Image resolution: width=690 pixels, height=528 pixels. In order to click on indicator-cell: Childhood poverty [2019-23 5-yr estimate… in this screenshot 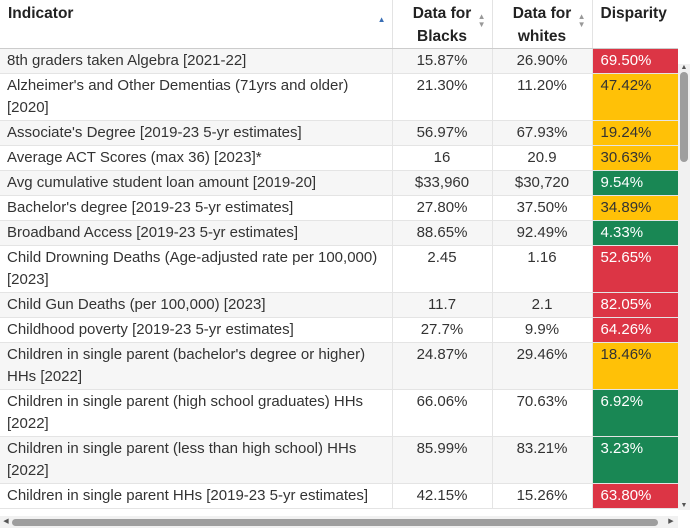, I will do `click(196, 330)`.